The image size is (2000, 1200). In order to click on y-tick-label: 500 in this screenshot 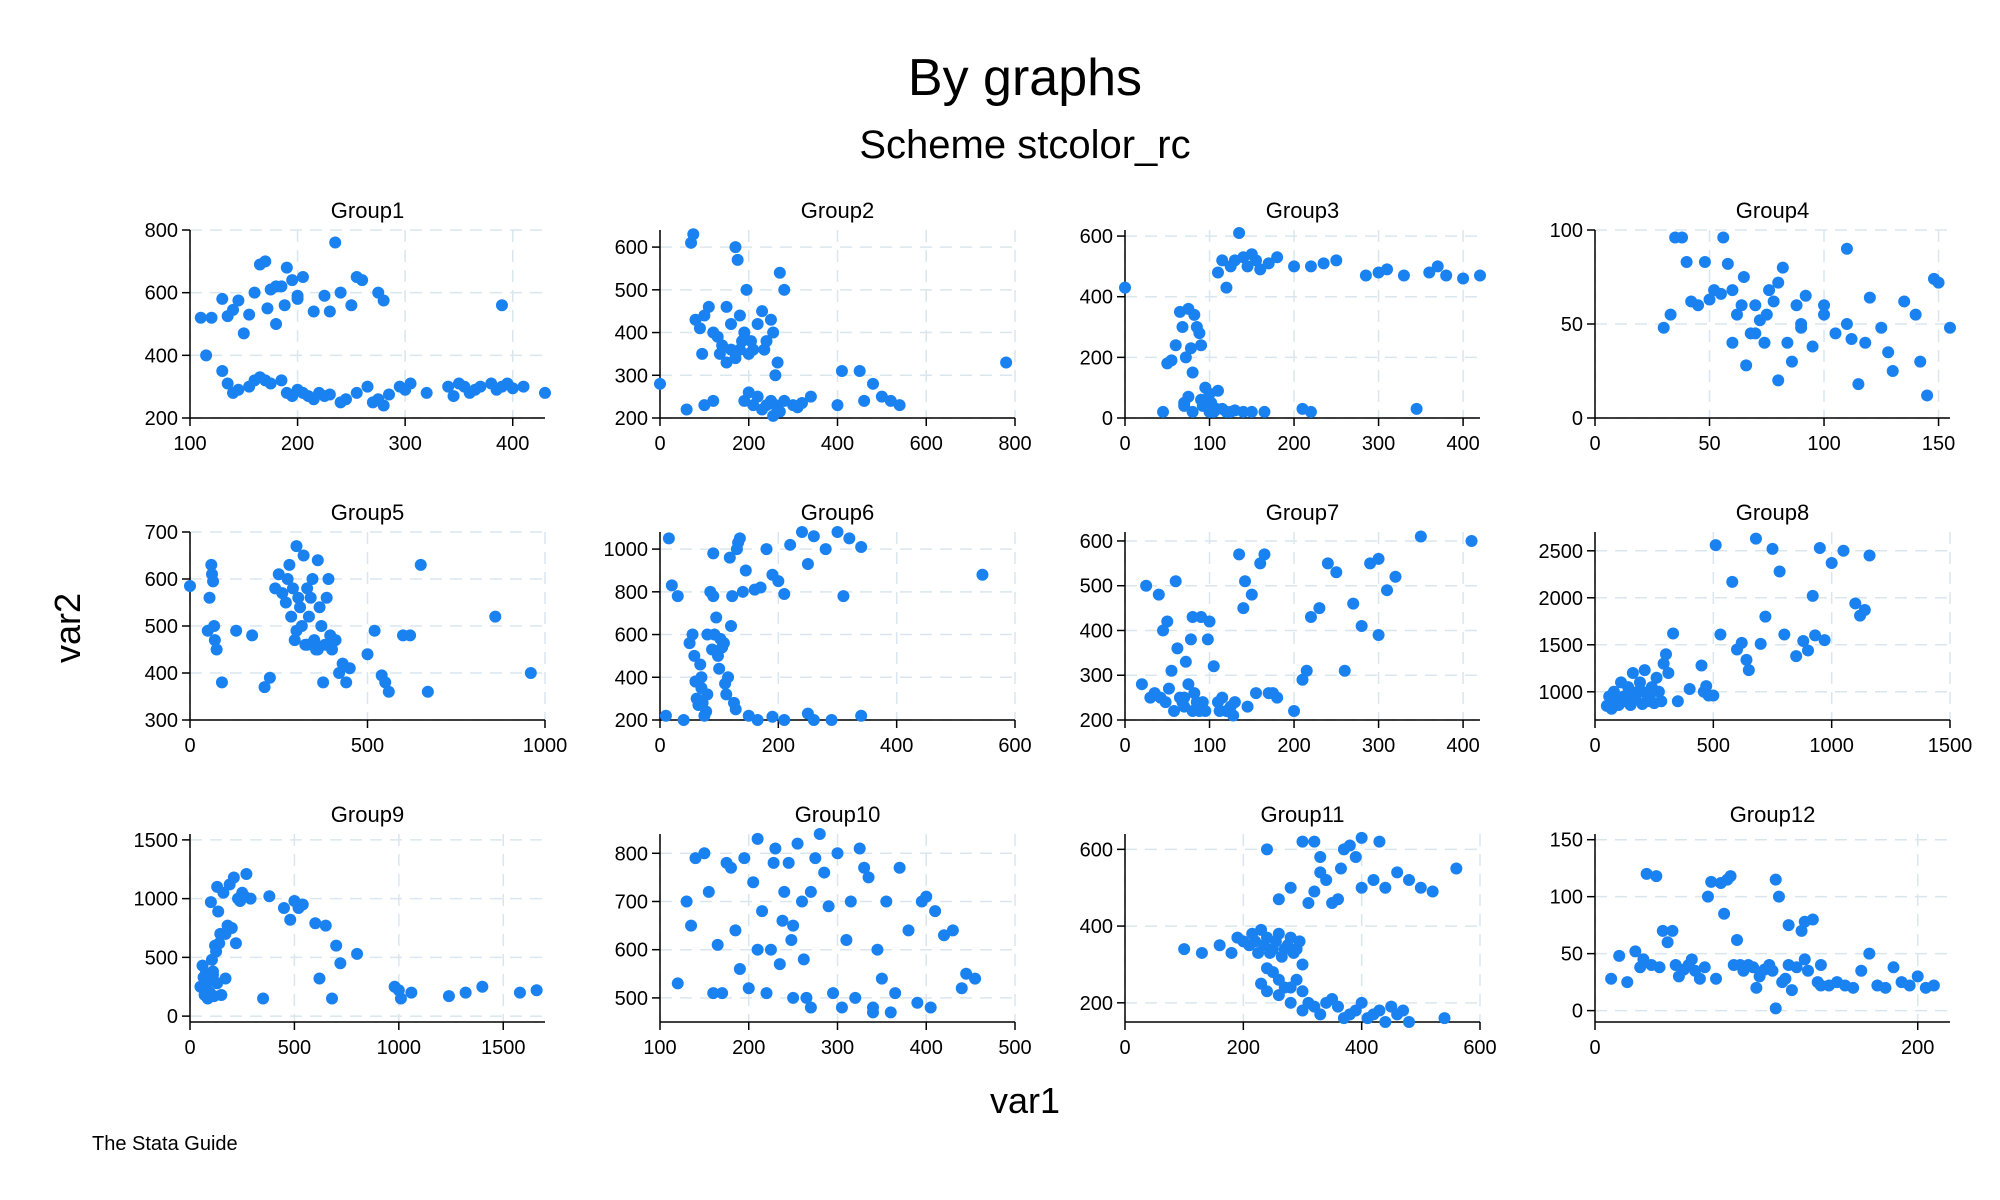, I will do `click(161, 958)`.